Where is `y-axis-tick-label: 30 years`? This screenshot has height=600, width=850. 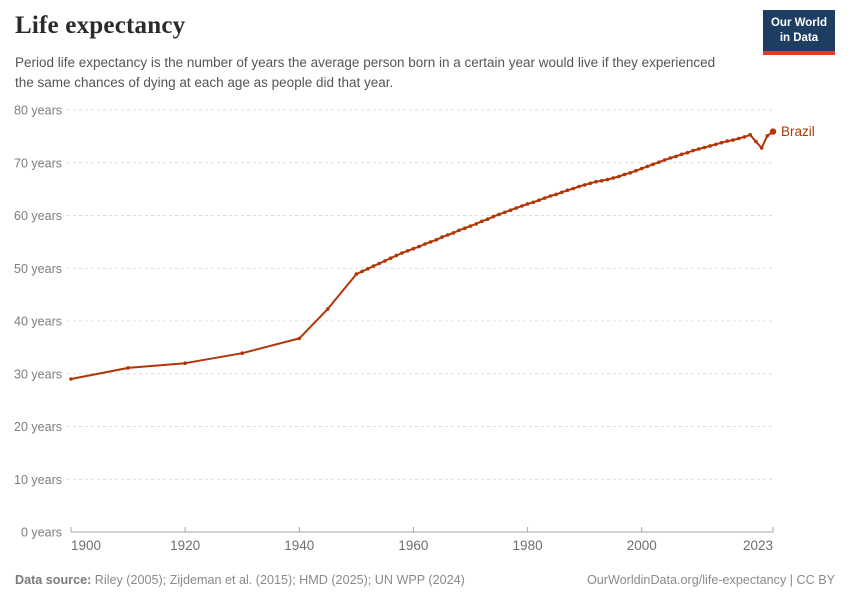 y-axis-tick-label: 30 years is located at coordinates (38, 374).